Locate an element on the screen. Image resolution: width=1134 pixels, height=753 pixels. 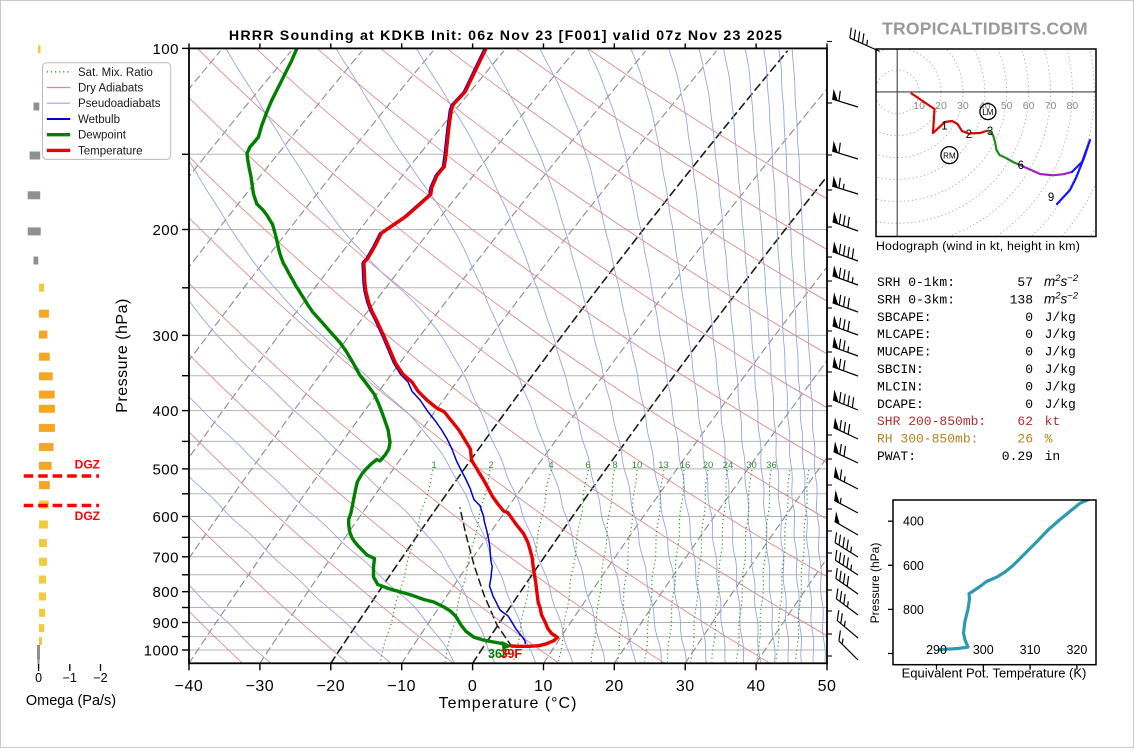
svg-text: kt is located at coordinates (1053, 421).